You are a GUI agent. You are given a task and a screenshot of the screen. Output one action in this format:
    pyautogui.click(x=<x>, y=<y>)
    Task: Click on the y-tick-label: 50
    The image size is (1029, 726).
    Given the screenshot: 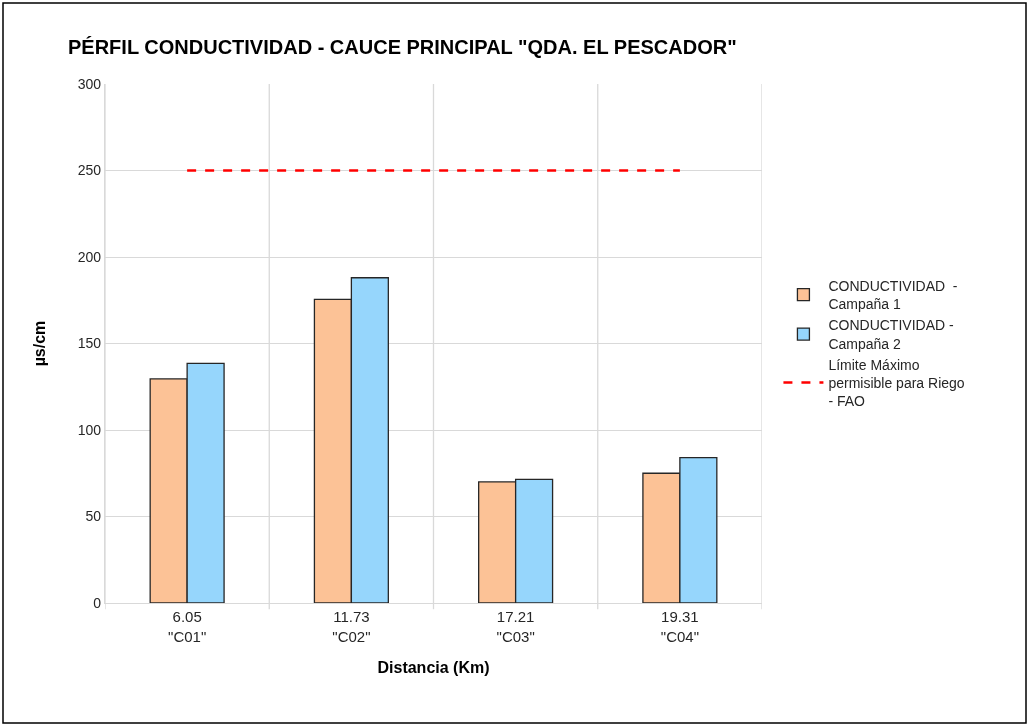 What is the action you would take?
    pyautogui.click(x=93, y=516)
    